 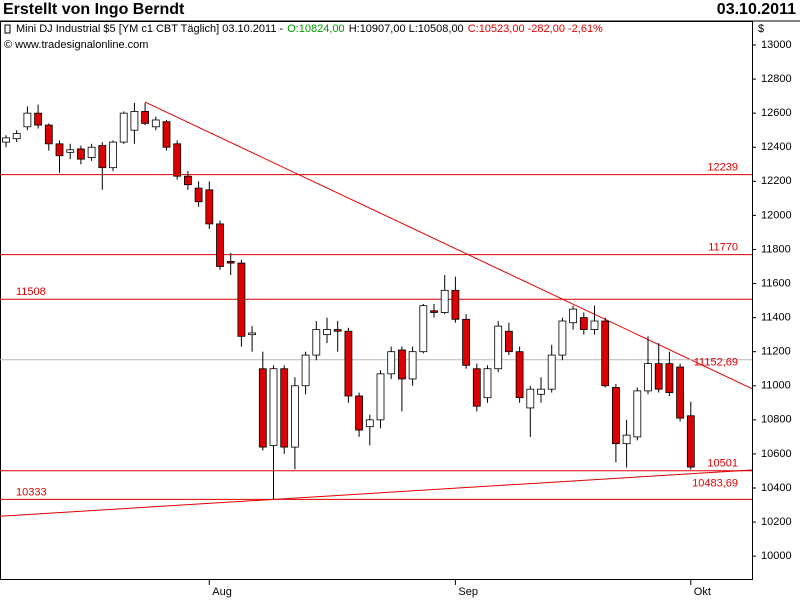 I want to click on info-part: C:10523,00 -282,00 -2,61%, so click(x=535, y=29).